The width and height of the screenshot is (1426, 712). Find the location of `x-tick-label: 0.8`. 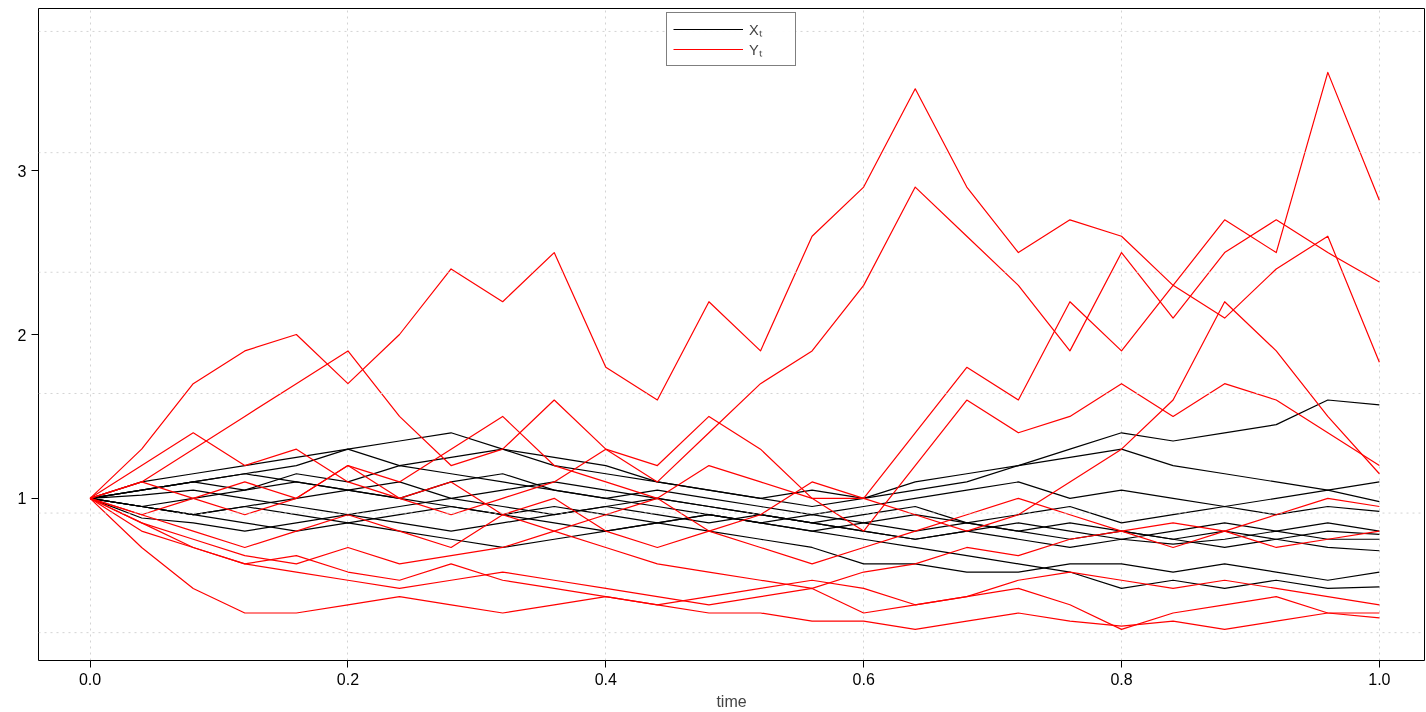

x-tick-label: 0.8 is located at coordinates (1121, 679).